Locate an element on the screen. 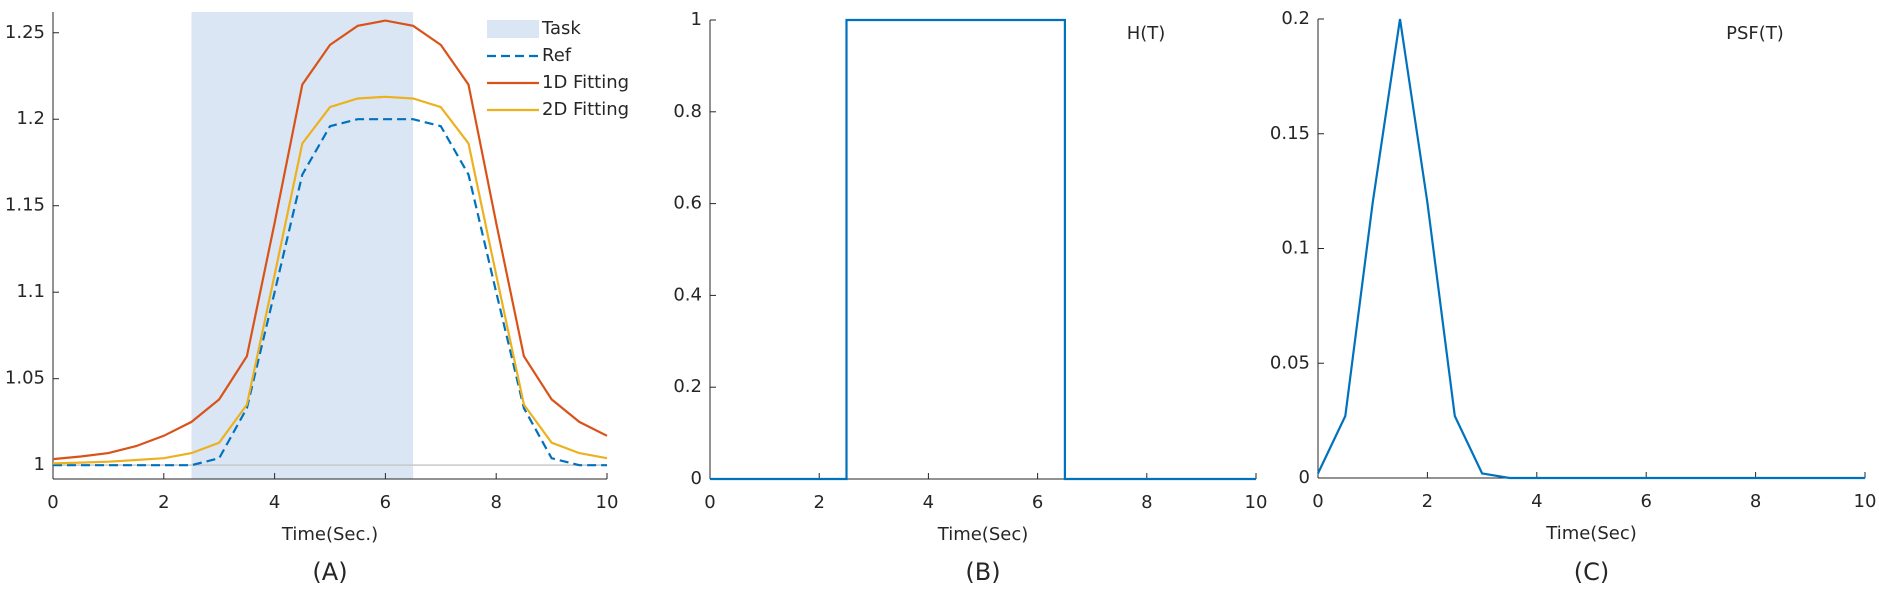 Image resolution: width=1879 pixels, height=608 pixels. y-tick-label: 1.05 is located at coordinates (25, 378).